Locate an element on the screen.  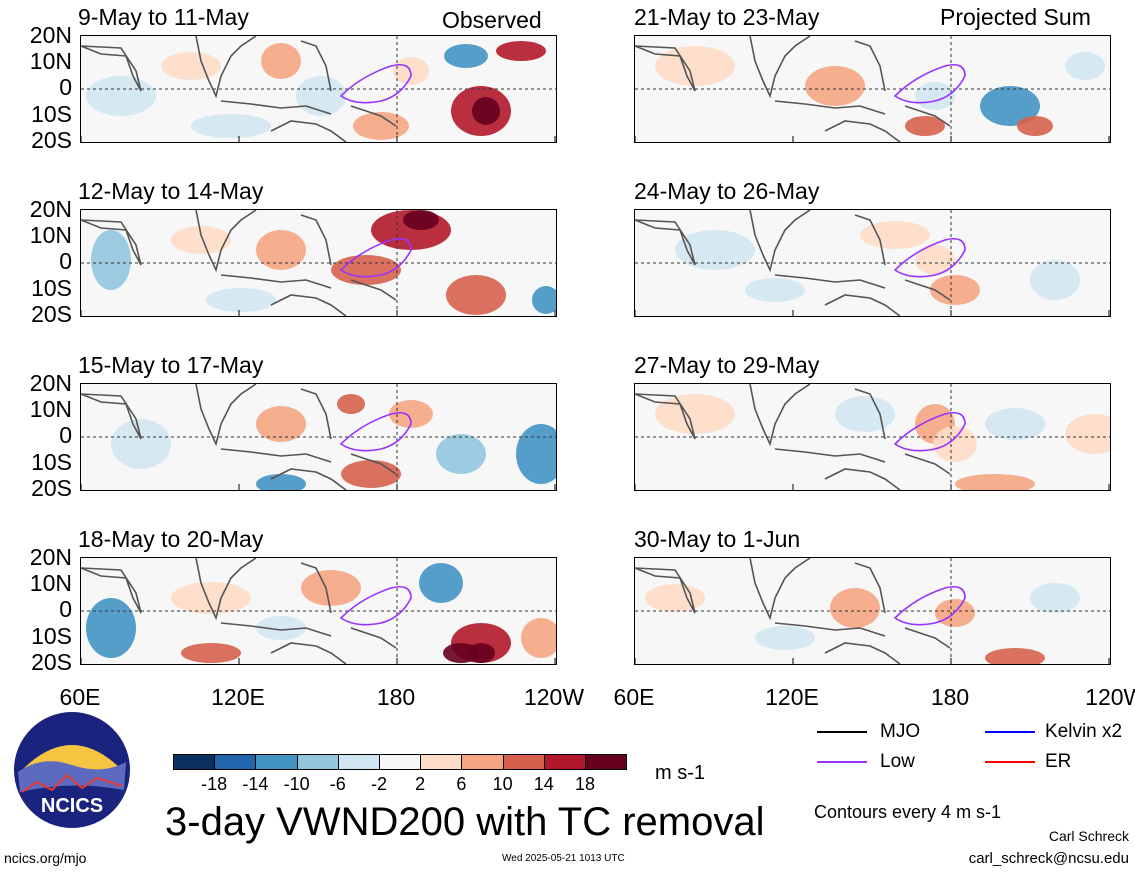
panel-title-obs-1: 9-May to 11-May is located at coordinates (163, 17).